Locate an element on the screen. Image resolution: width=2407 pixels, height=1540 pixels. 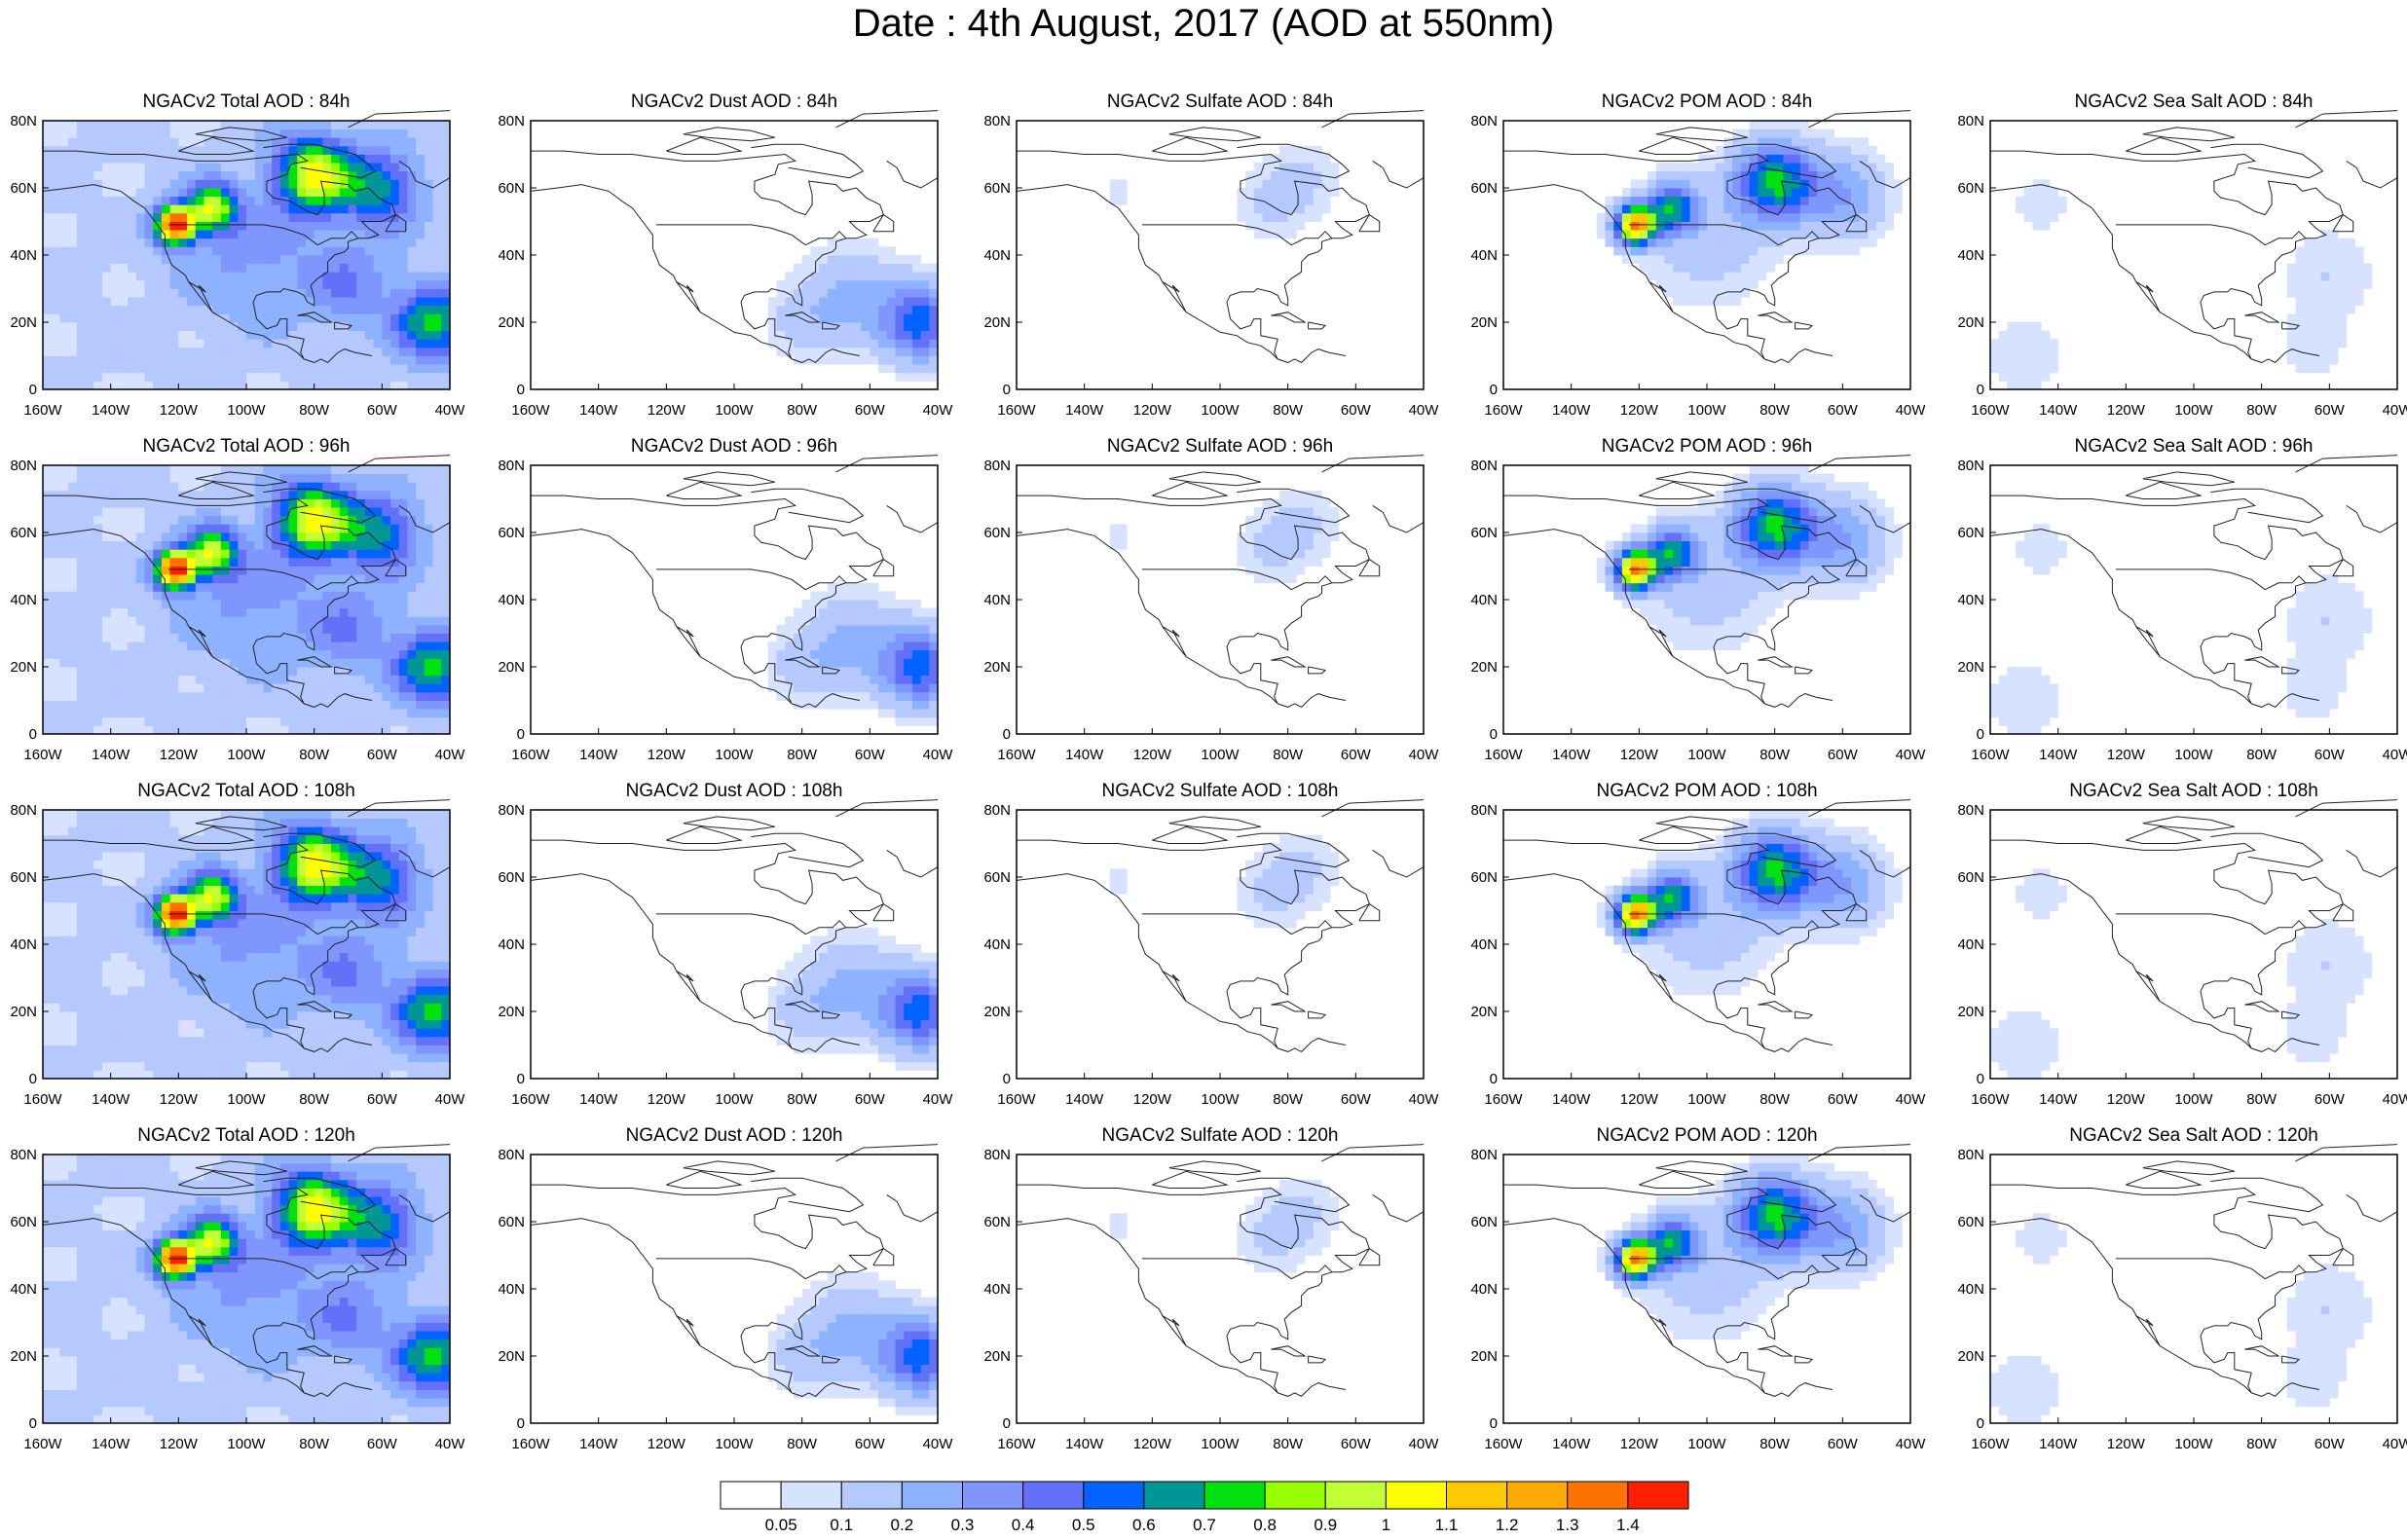
lat-tick-label: 60N is located at coordinates (511, 188).